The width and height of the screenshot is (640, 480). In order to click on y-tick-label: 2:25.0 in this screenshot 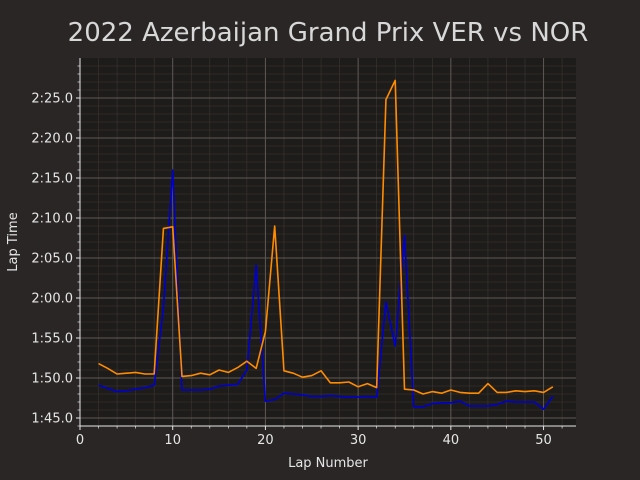, I will do `click(52, 99)`.